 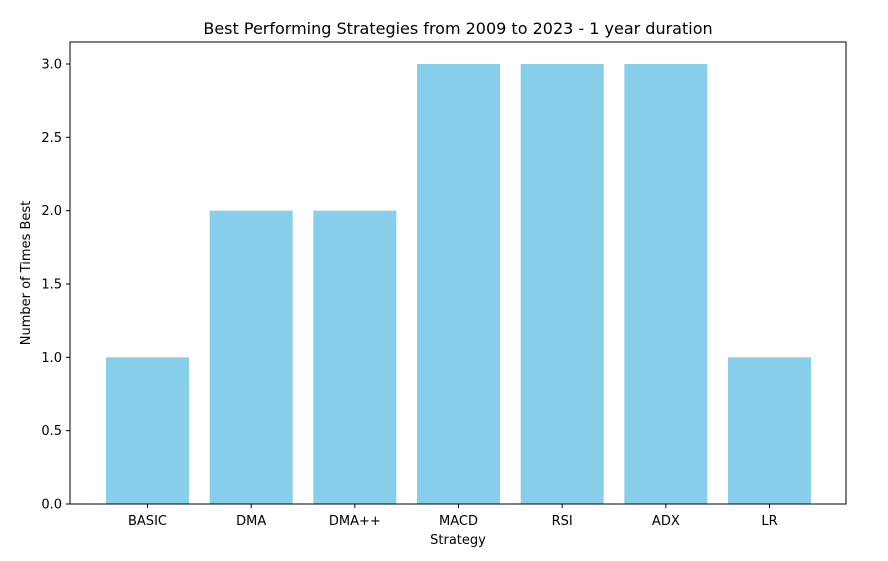 I want to click on y-axis-ticks: 0.0 0.5 1.0 1.5 2.0 2.5 3.0, so click(x=55, y=285).